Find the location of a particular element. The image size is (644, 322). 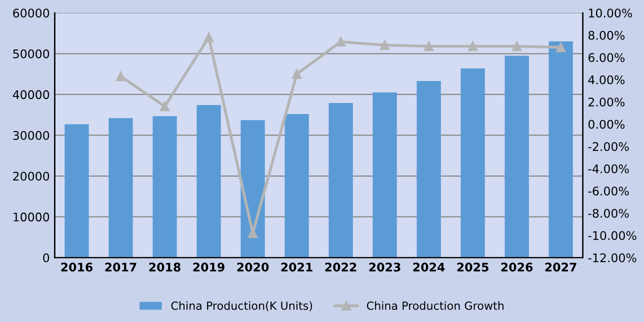

legend-label: China Production Growth is located at coordinates (435, 305).